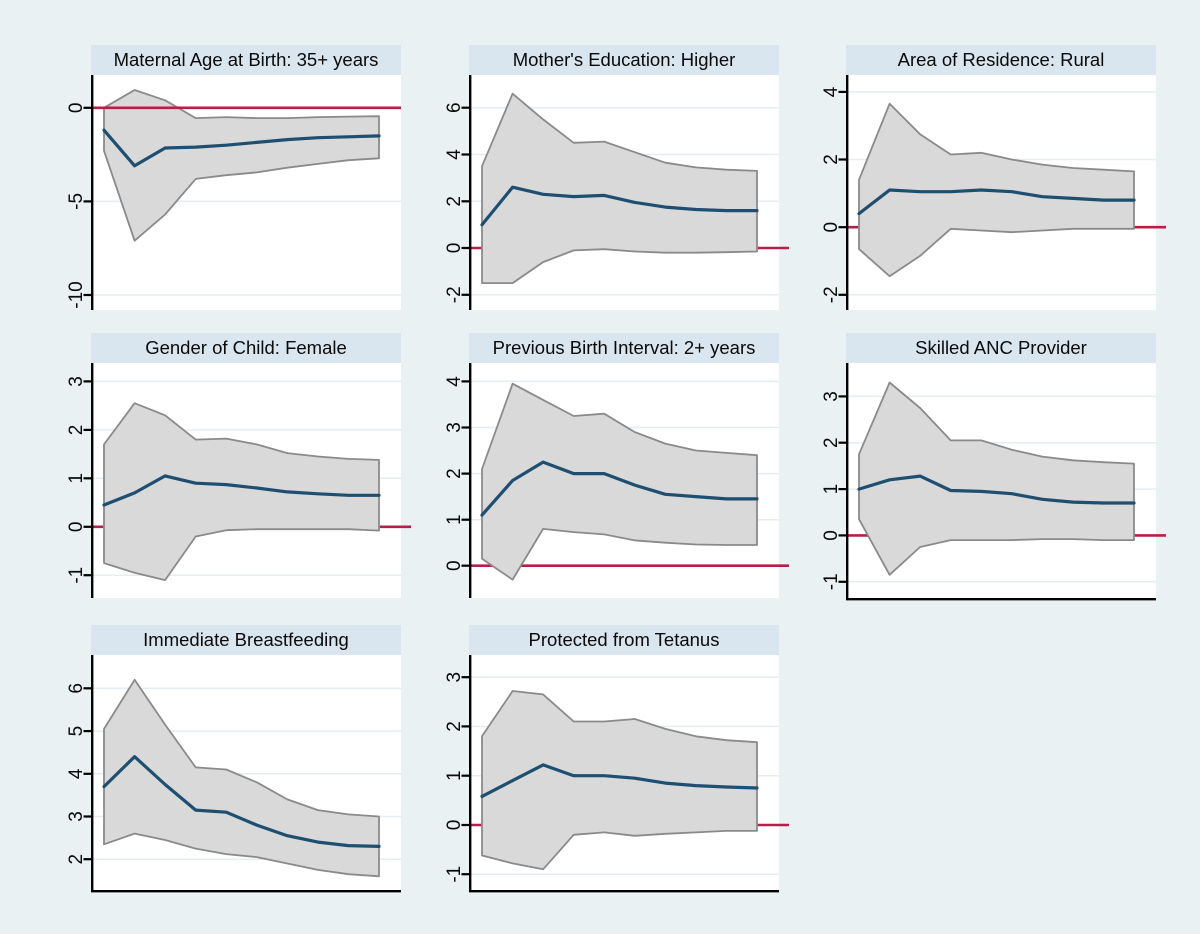  What do you see at coordinates (1001, 348) in the screenshot?
I see `panel-title: Skilled ANC Provider` at bounding box center [1001, 348].